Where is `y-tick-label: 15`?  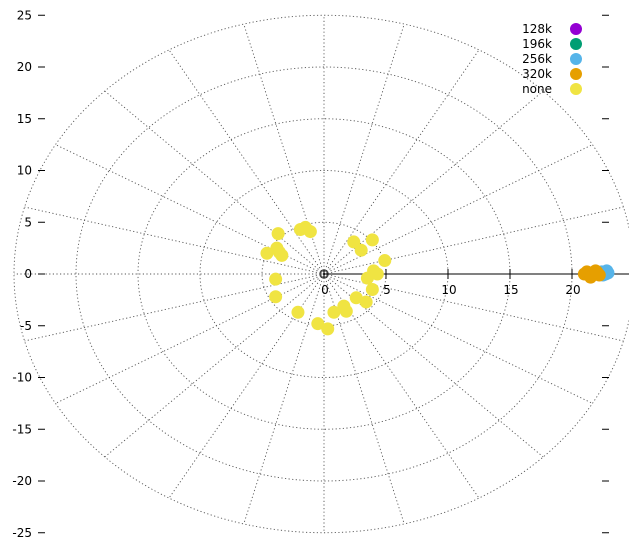
y-tick-label: 15 is located at coordinates (24, 119).